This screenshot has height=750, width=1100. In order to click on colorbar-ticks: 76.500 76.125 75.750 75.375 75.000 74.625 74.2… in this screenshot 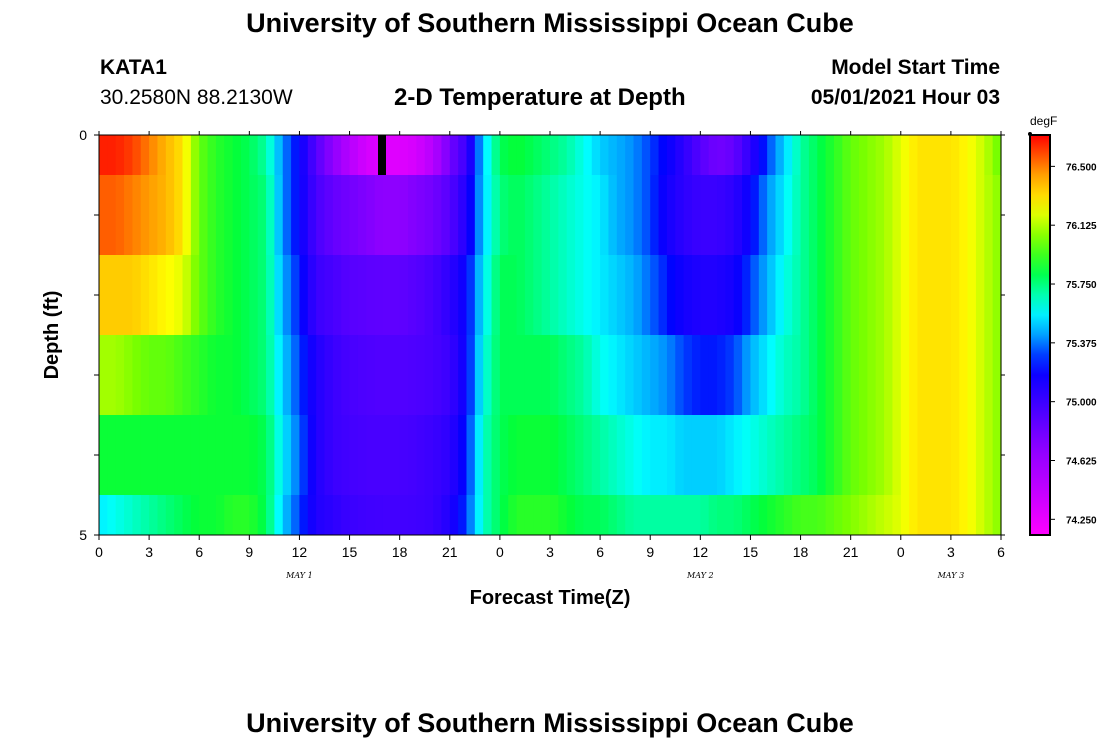, I will do `click(1073, 344)`.